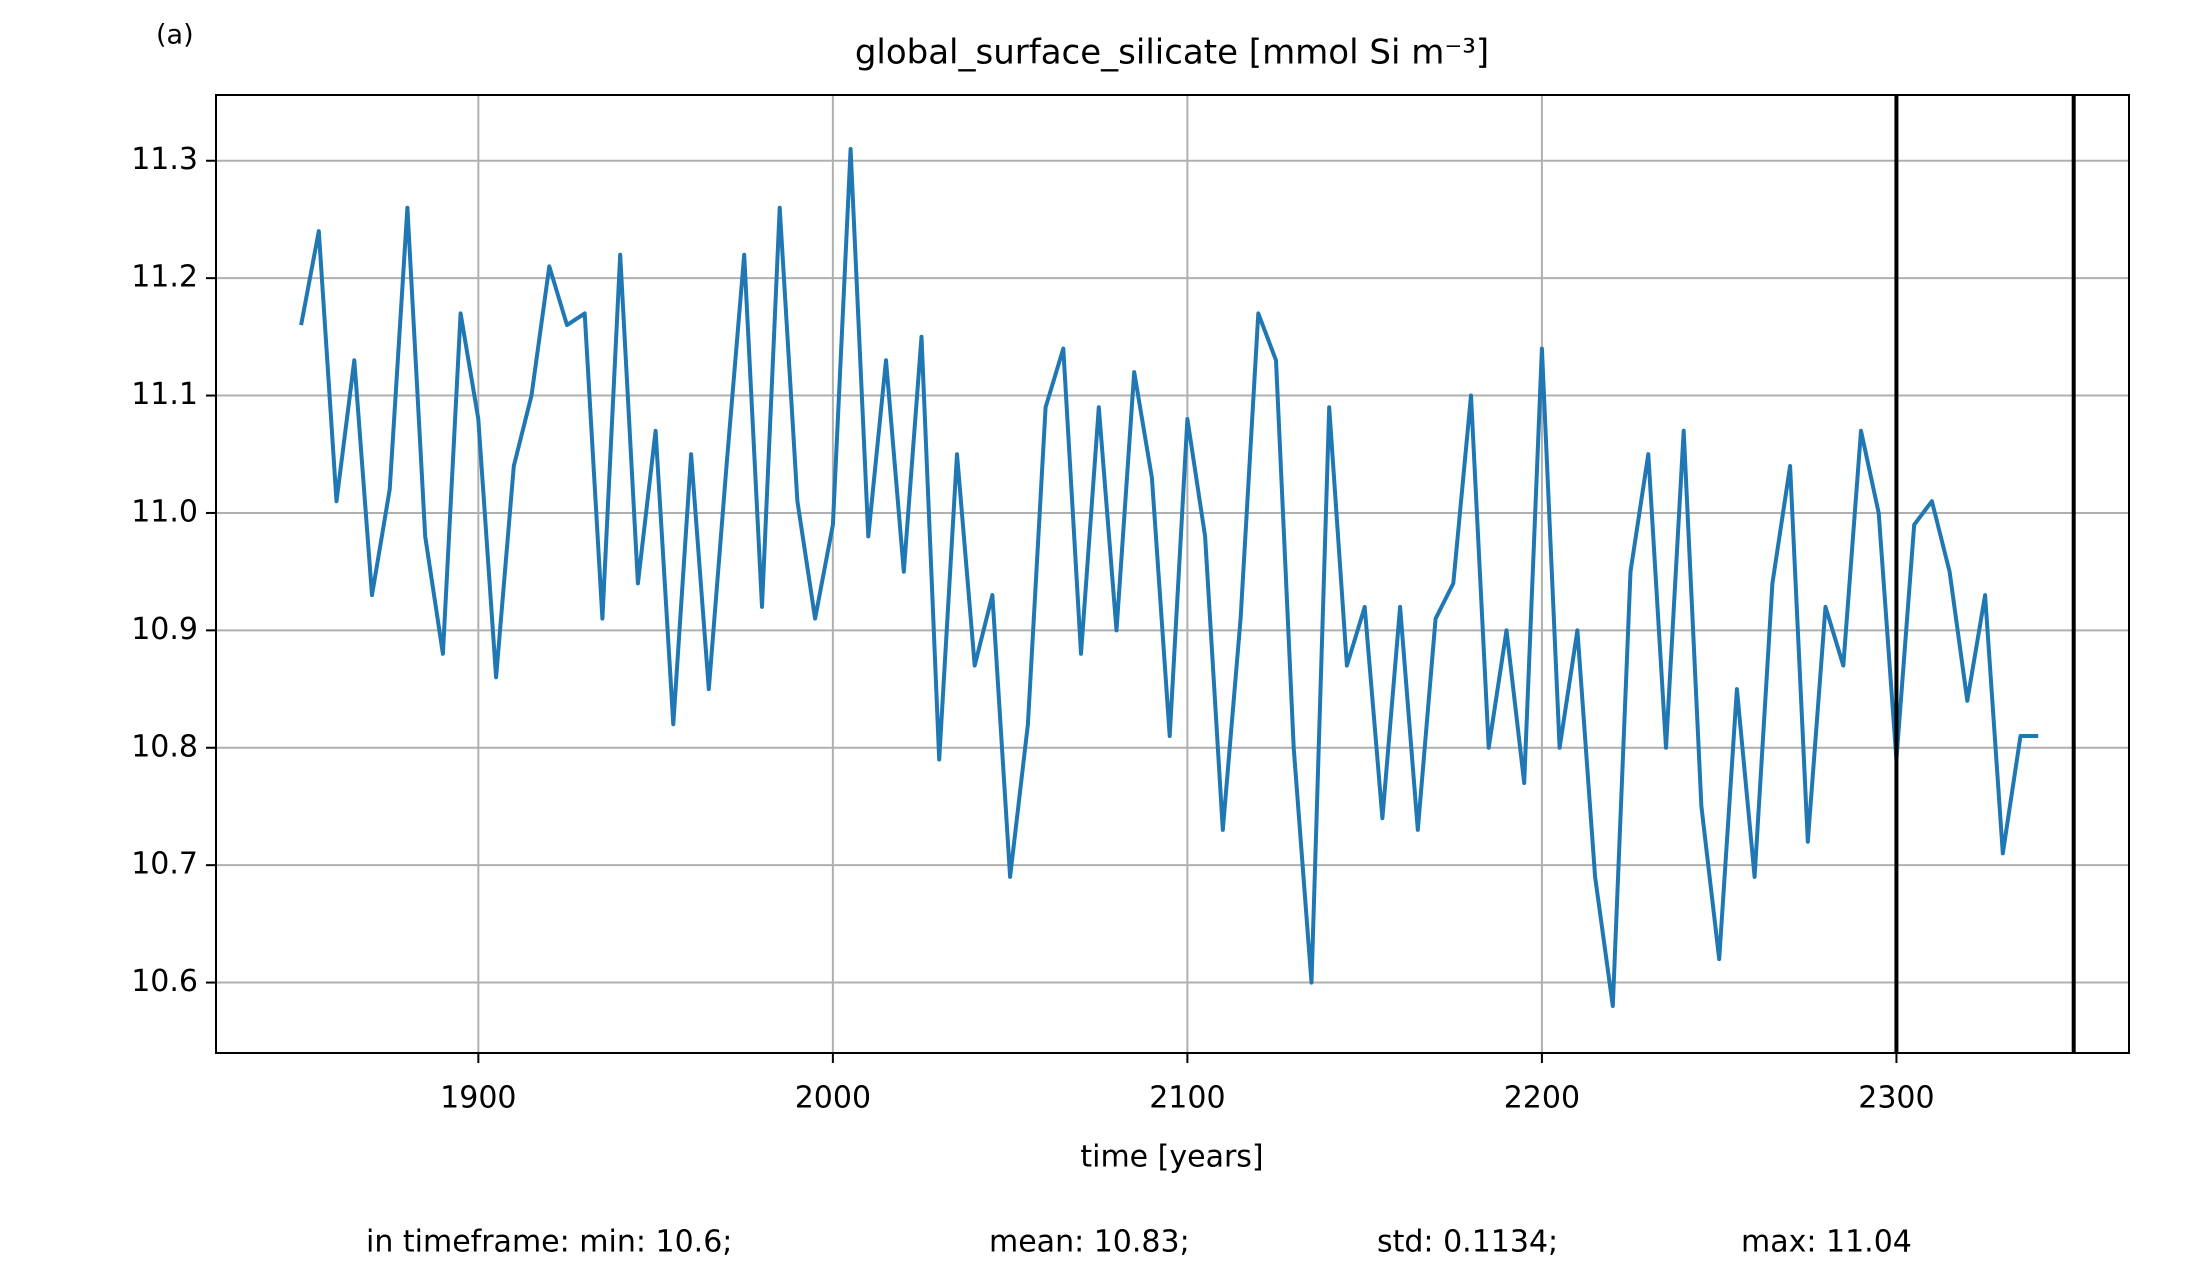 The height and width of the screenshot is (1263, 2196). I want to click on x-tick-label: 2100, so click(1187, 1098).